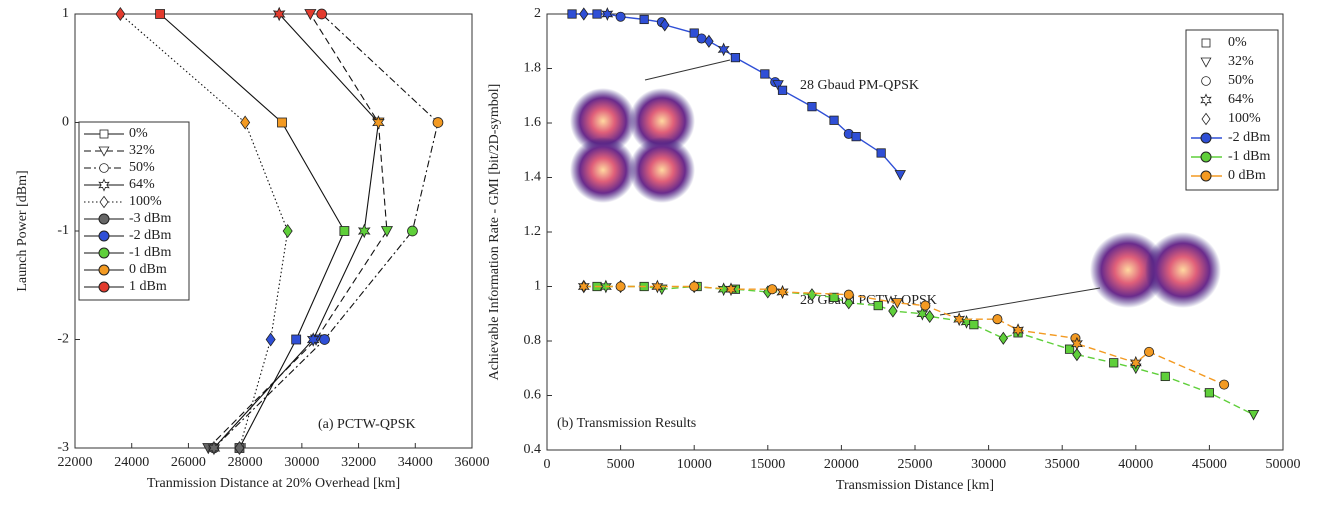 The image size is (1324, 511). Describe the element at coordinates (188, 462) in the screenshot. I see `x-tick-label: 26000` at that location.